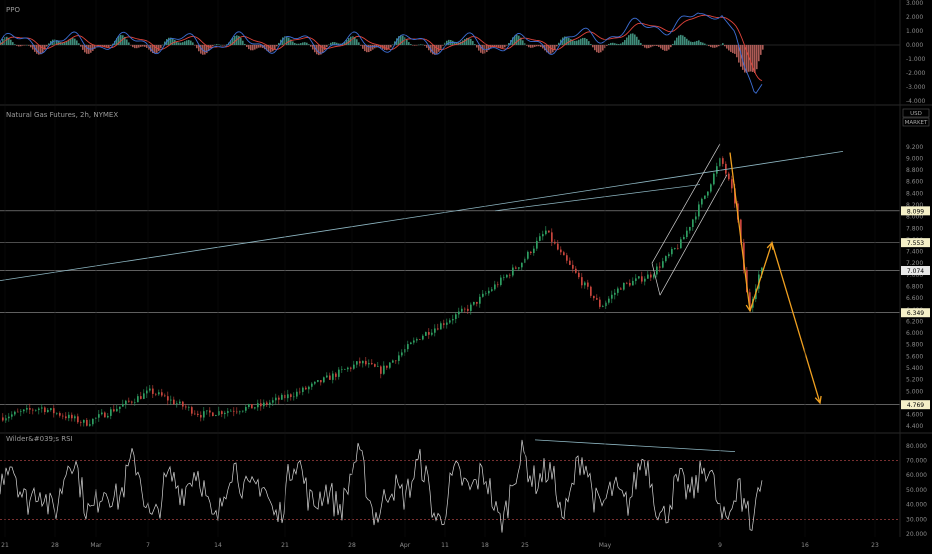  What do you see at coordinates (914, 193) in the screenshot?
I see `price-tick-label: 8.400` at bounding box center [914, 193].